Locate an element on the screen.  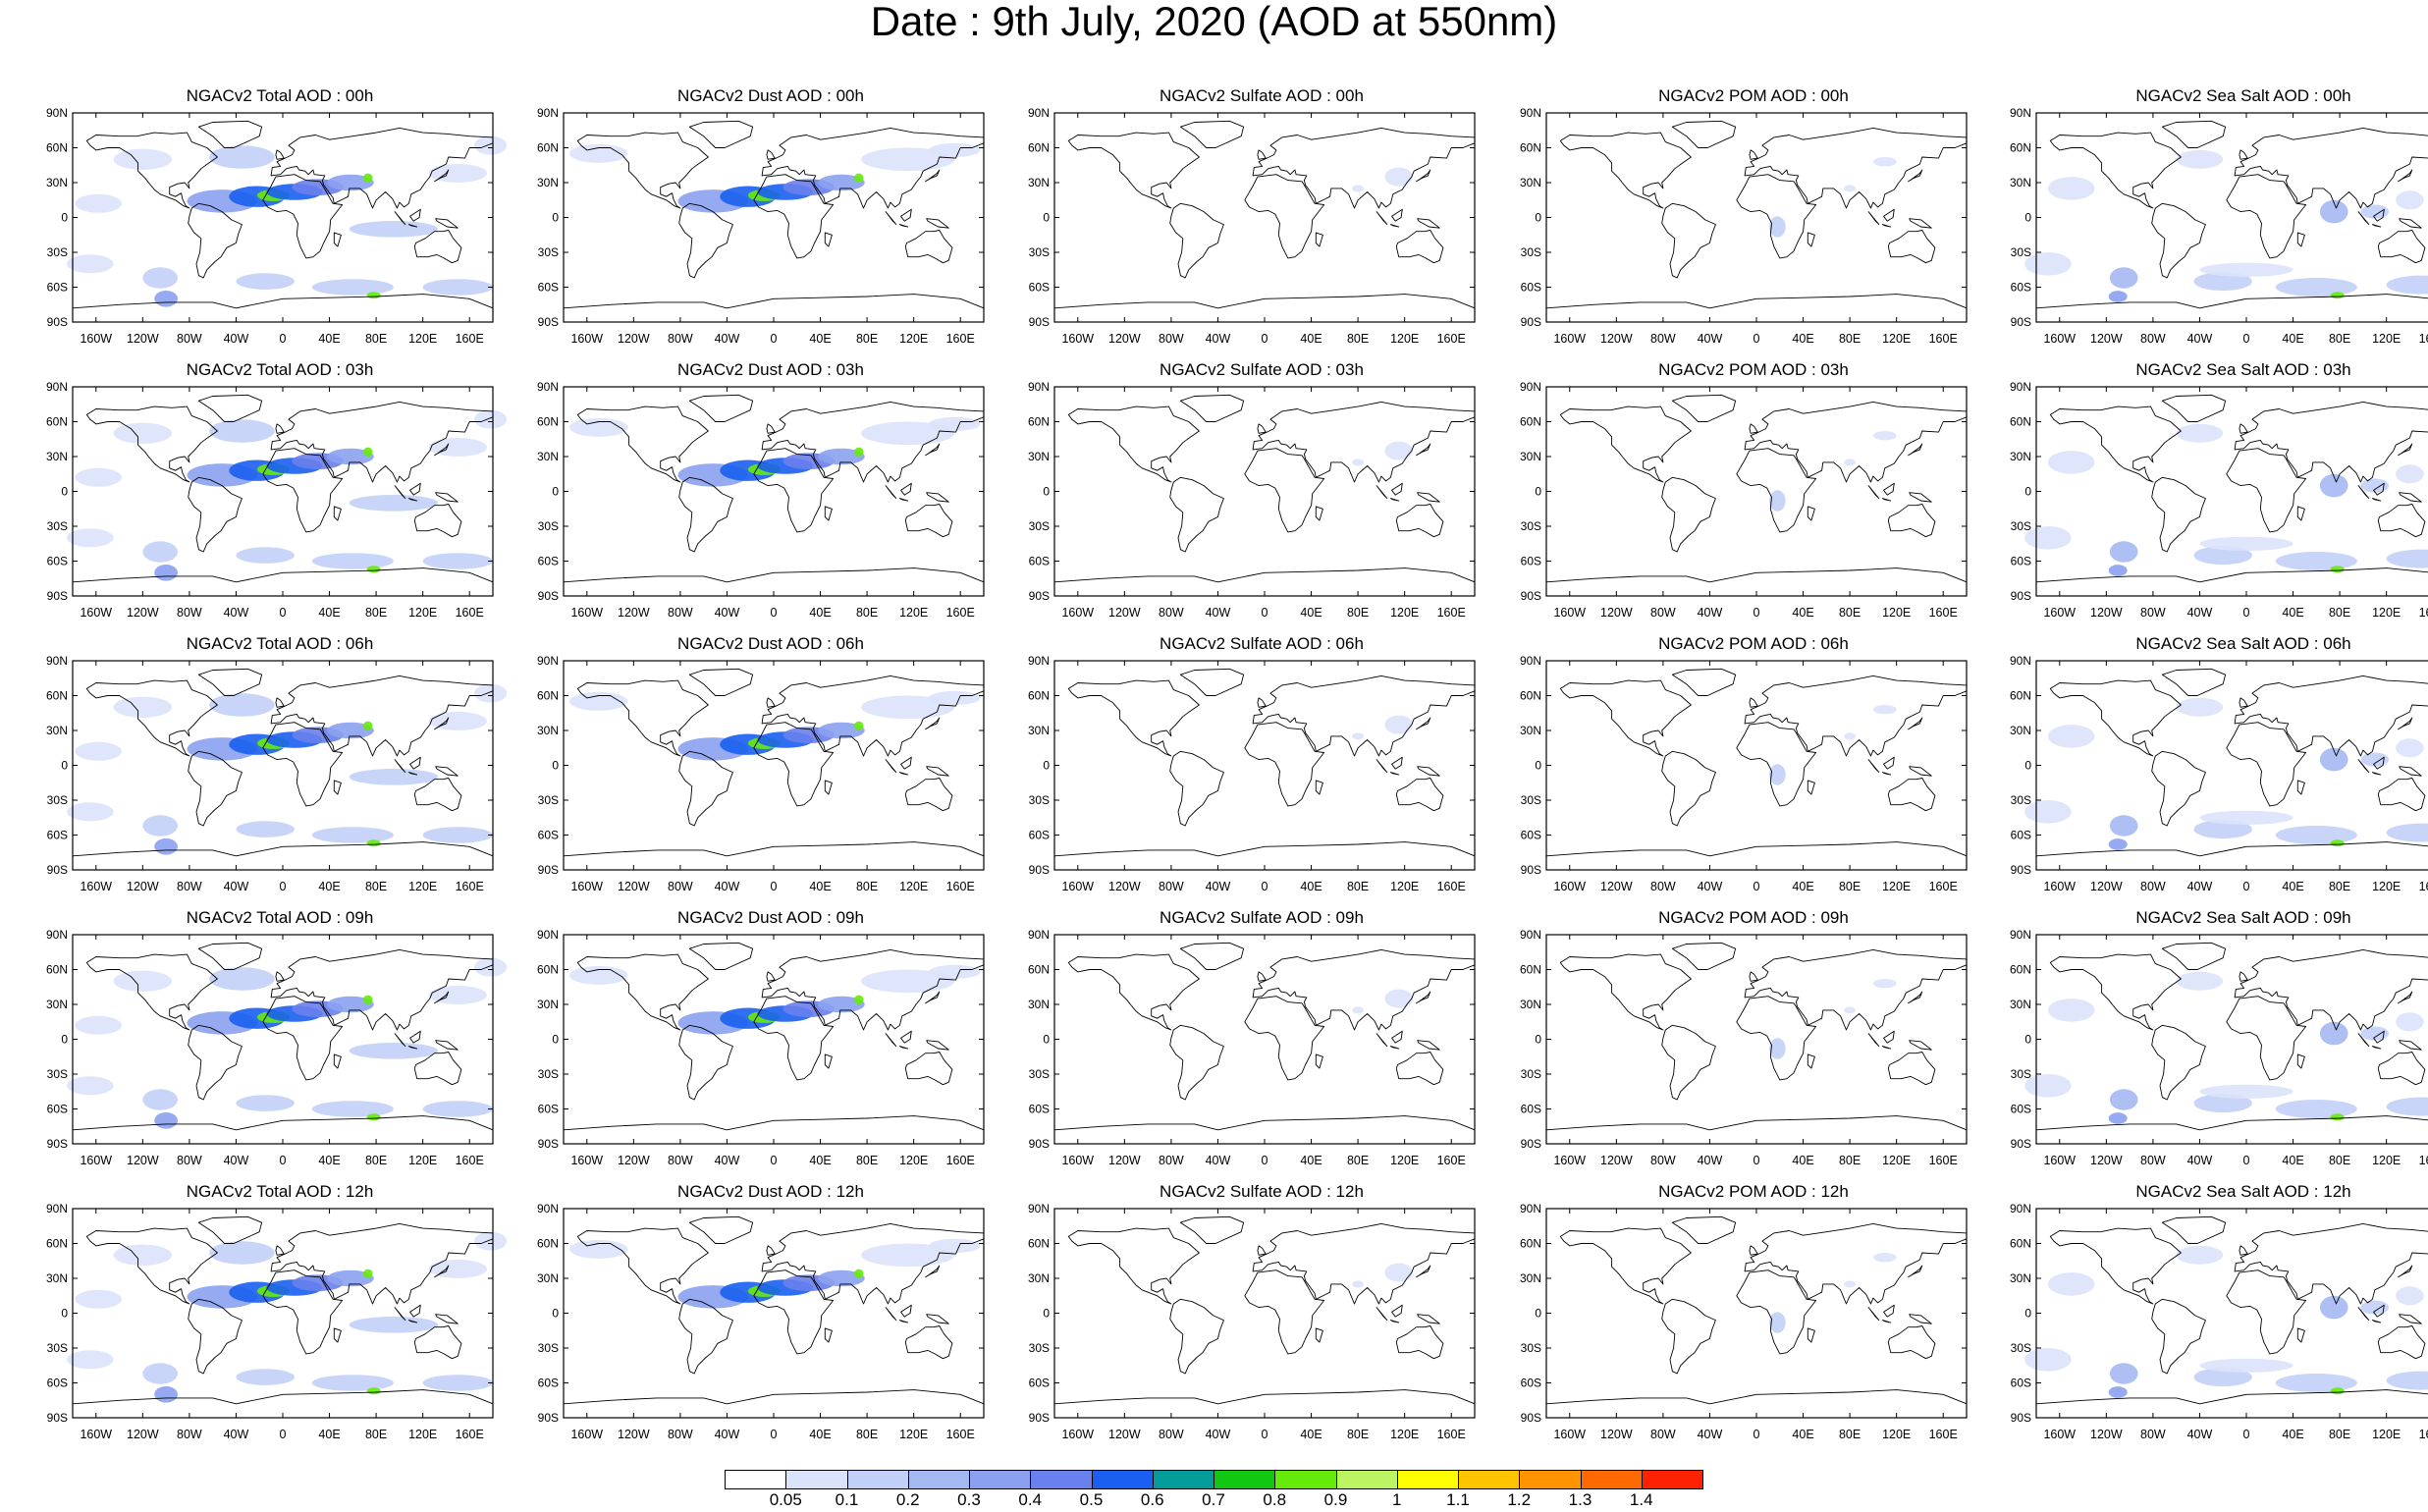
lon-label: 40W is located at coordinates (728, 887).